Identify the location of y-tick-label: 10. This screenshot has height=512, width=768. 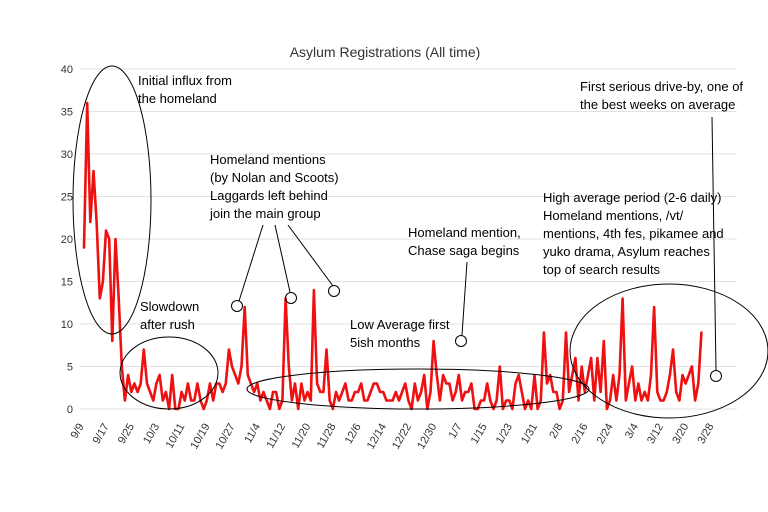
(67, 325).